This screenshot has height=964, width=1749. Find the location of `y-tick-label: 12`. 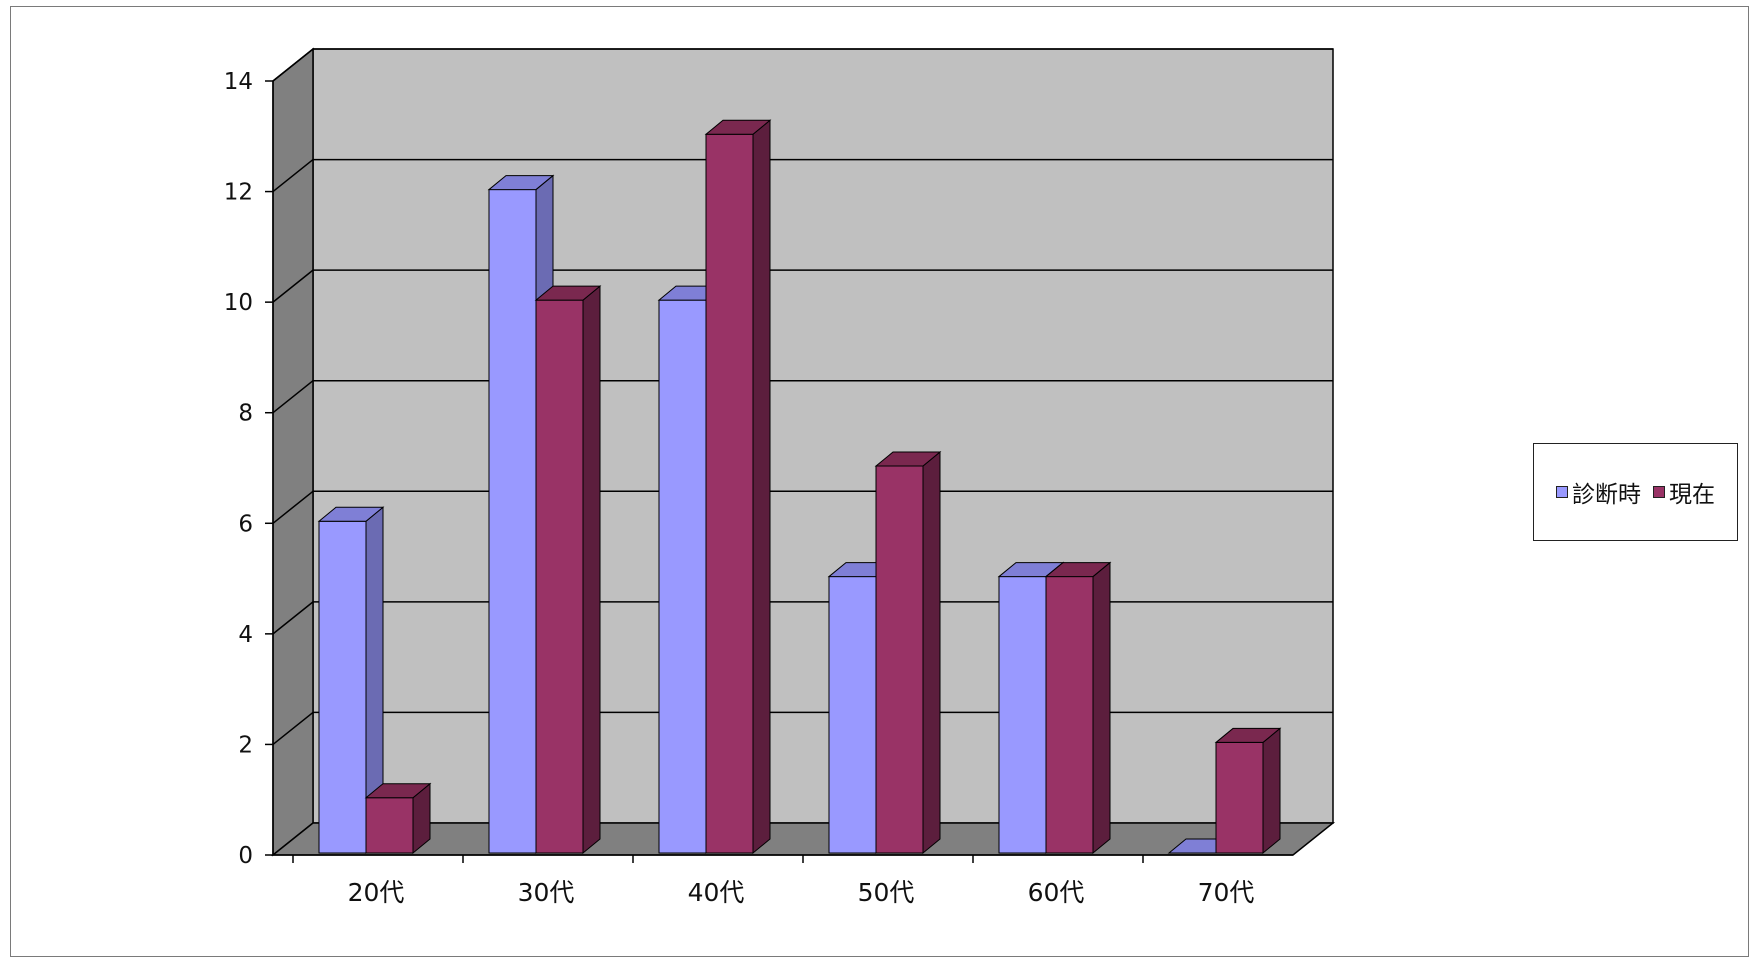

y-tick-label: 12 is located at coordinates (238, 193).